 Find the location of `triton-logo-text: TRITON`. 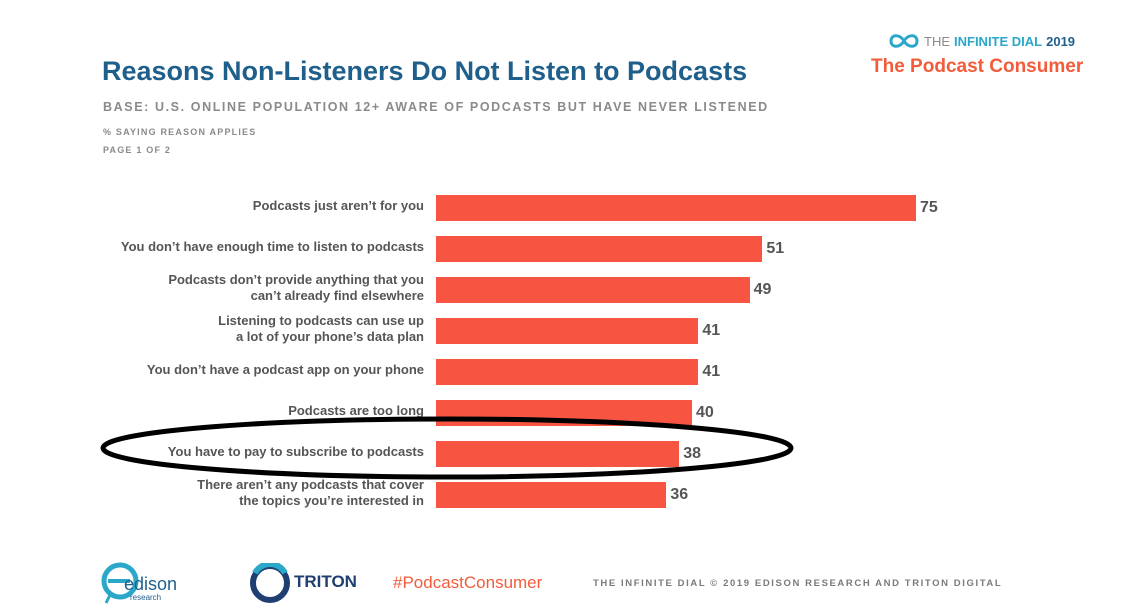

triton-logo-text: TRITON is located at coordinates (325, 581).